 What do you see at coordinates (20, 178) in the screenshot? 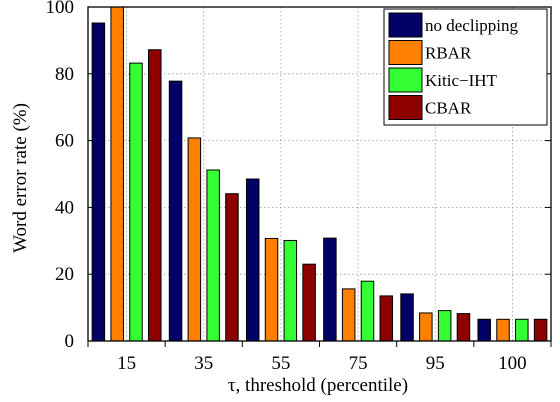
I see `y-axis-title: Word error rate (%)` at bounding box center [20, 178].